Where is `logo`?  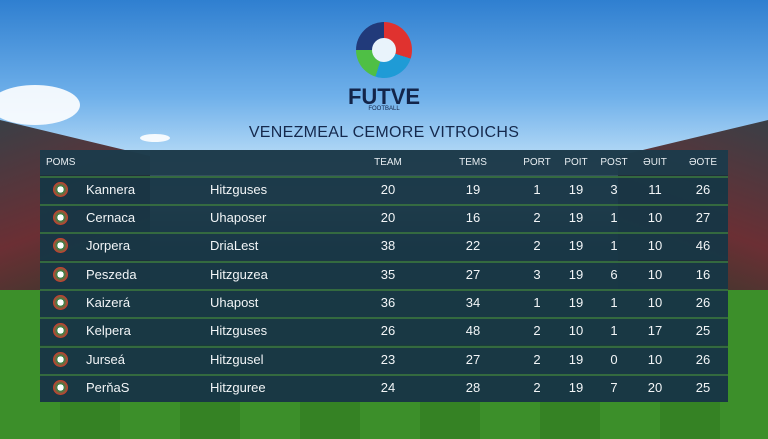 logo is located at coordinates (384, 50).